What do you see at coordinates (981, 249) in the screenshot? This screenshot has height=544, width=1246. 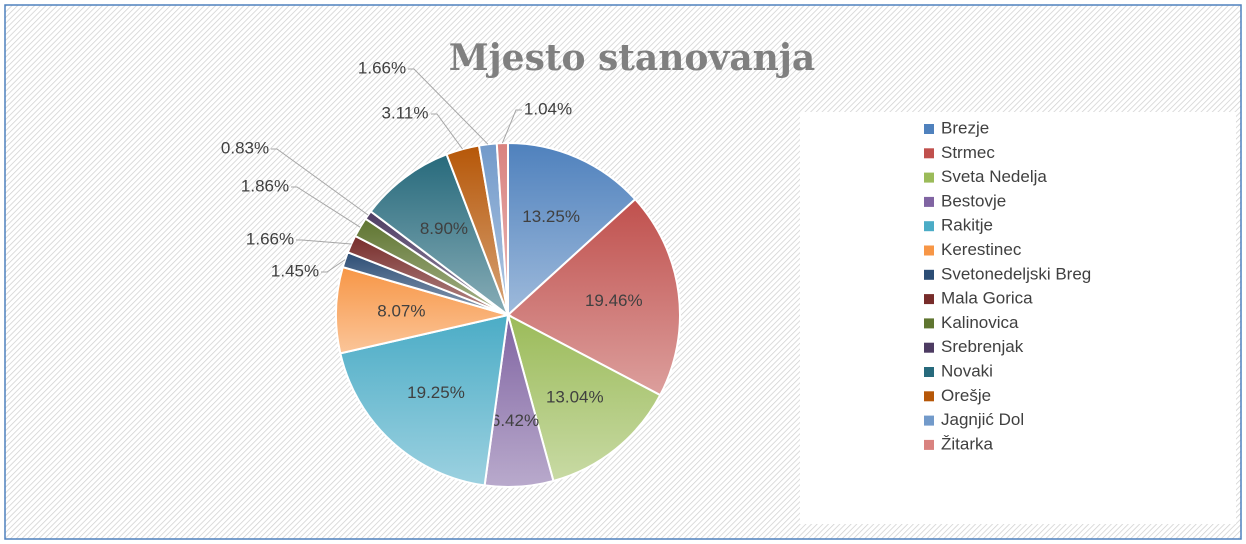 I see `legend-label: Kerestinec` at bounding box center [981, 249].